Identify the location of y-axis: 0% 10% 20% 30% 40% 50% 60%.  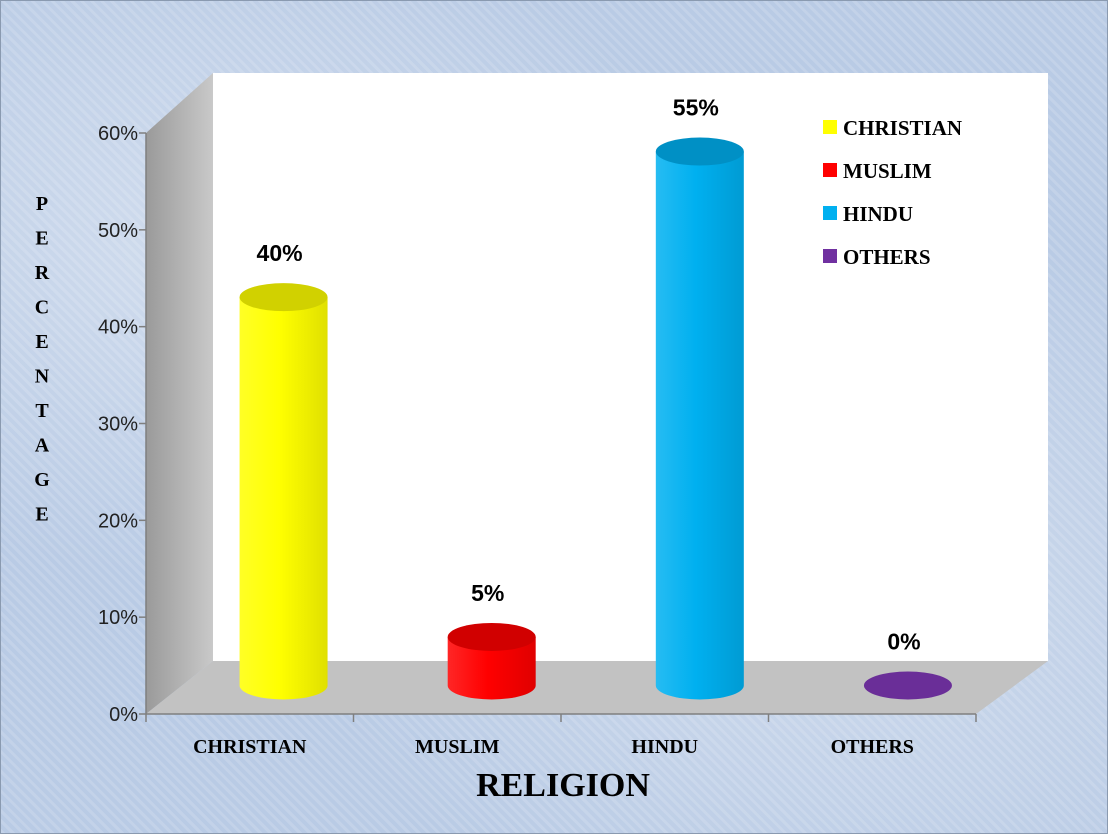
(122, 424).